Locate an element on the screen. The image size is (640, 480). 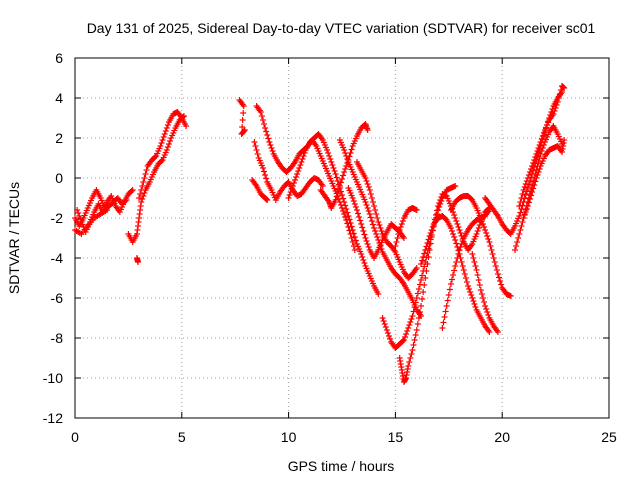
y-tick-label: 4 is located at coordinates (59, 98).